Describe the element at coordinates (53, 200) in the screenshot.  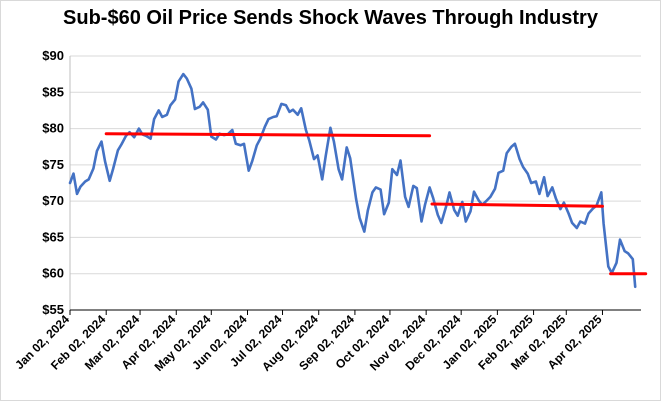
I see `y-tick-label: $70` at that location.